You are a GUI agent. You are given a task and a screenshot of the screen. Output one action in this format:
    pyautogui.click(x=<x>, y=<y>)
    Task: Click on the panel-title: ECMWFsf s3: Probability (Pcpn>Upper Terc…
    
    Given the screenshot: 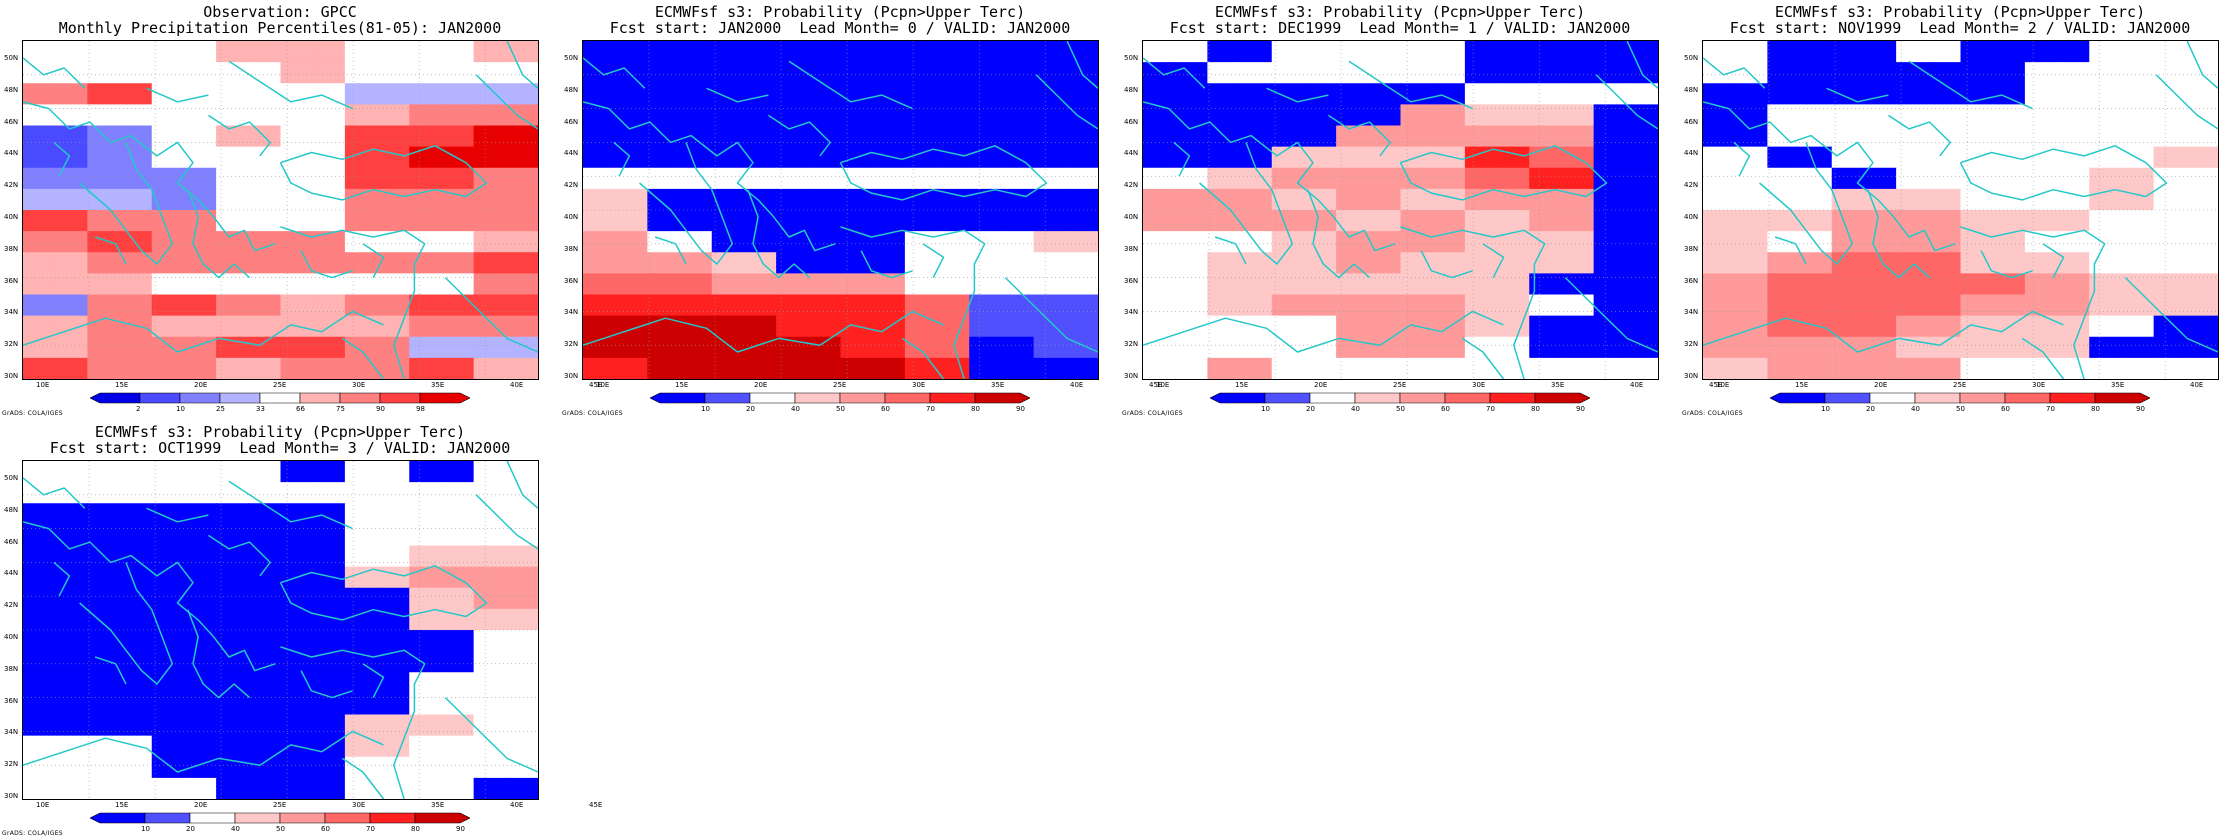 What is the action you would take?
    pyautogui.click(x=1400, y=12)
    